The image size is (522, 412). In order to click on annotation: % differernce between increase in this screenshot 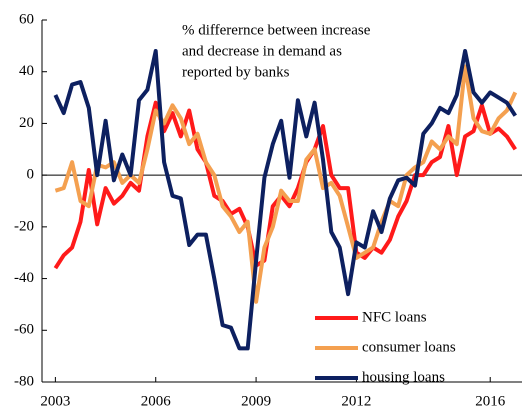, I will do `click(276, 30)`.